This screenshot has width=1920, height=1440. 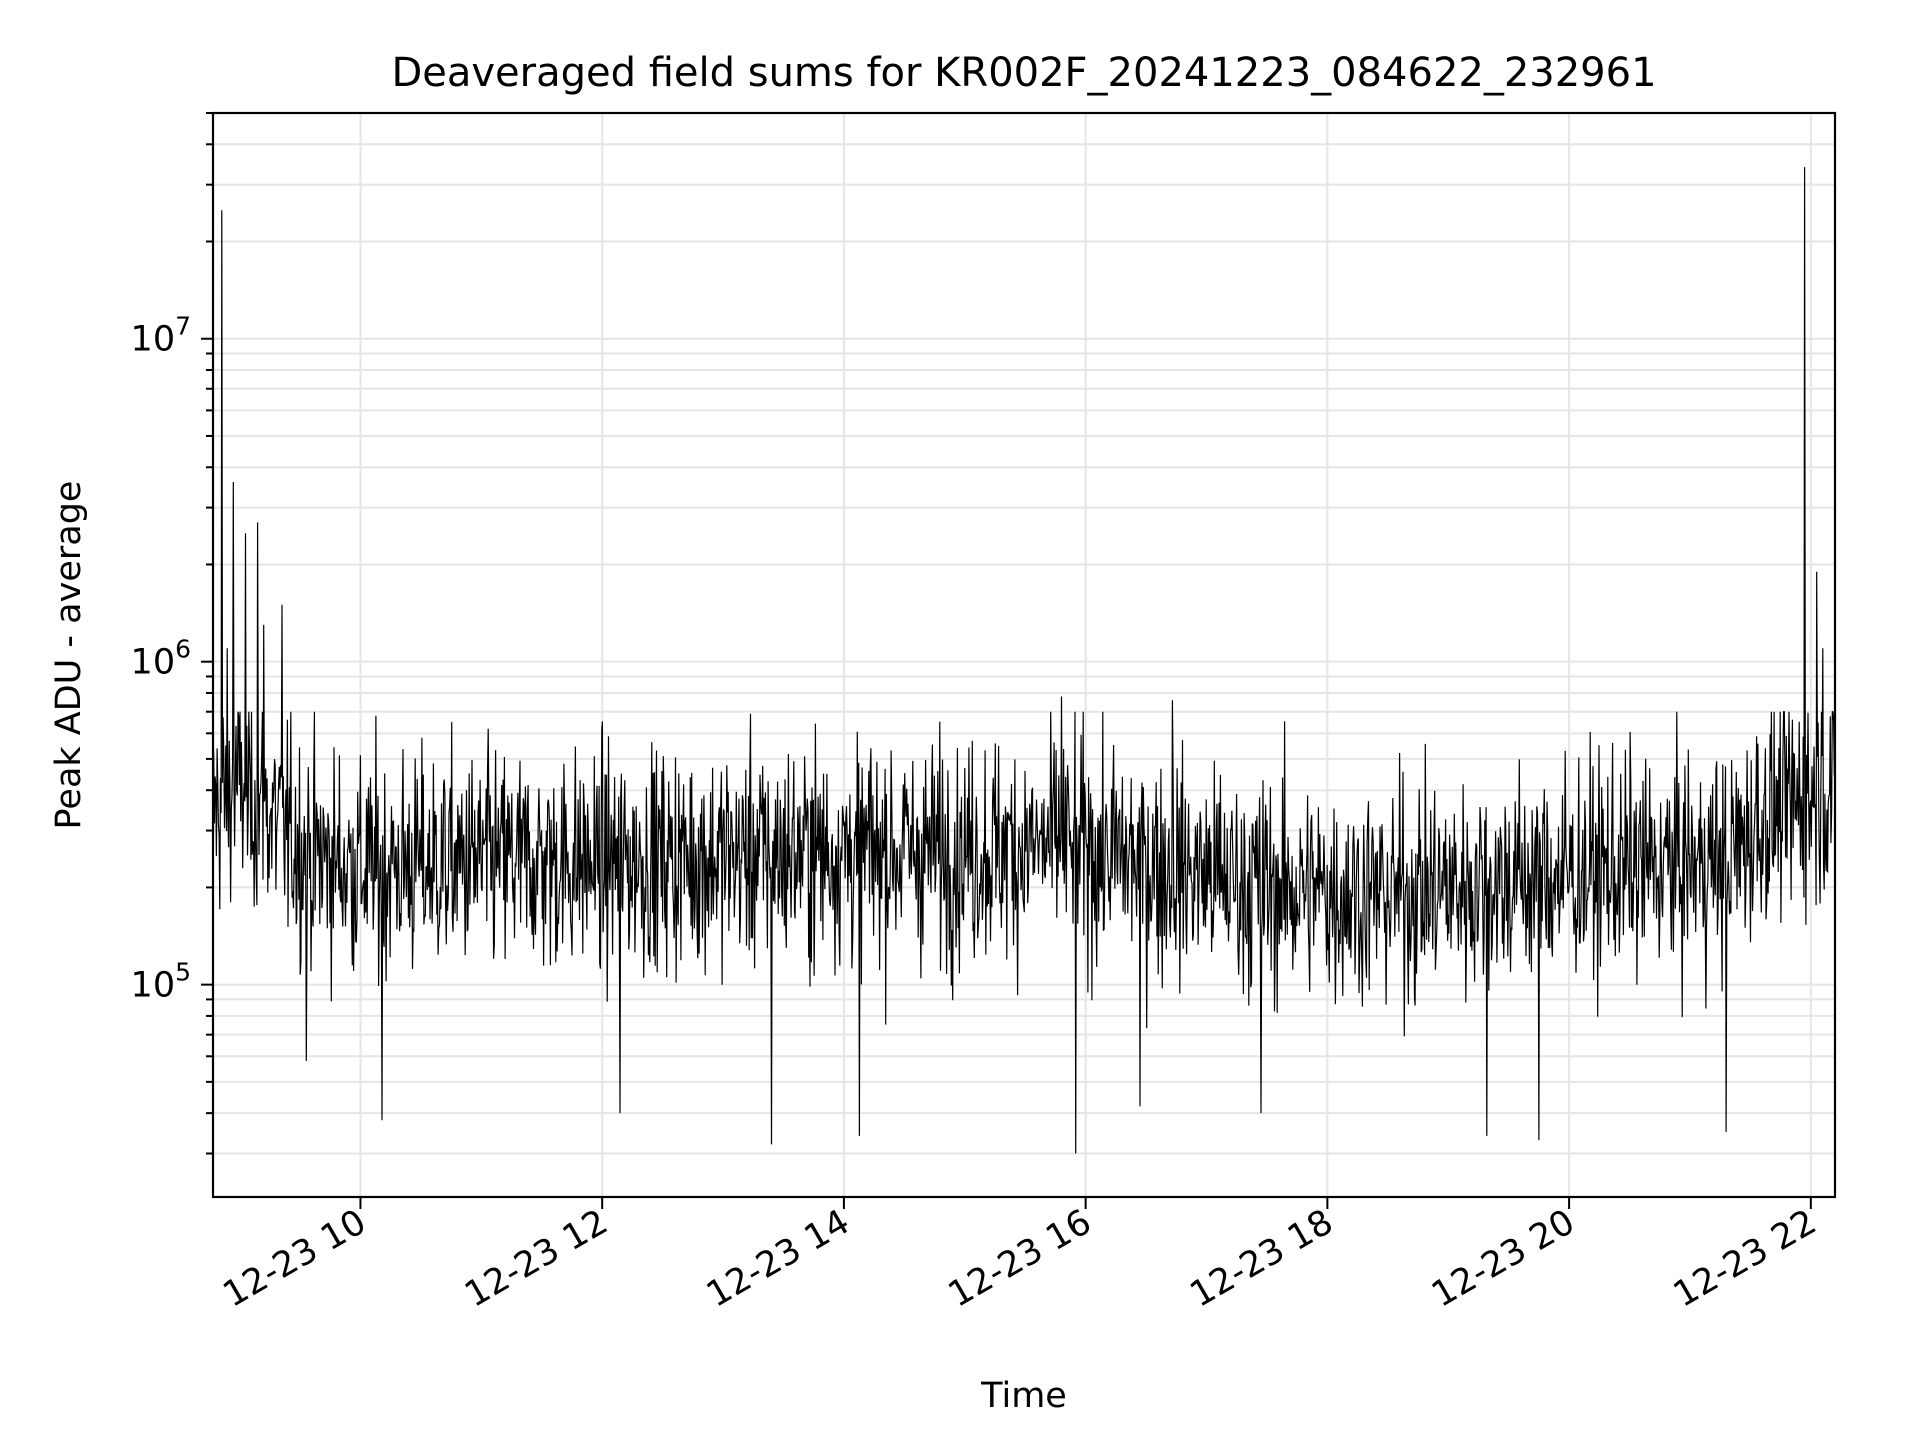 What do you see at coordinates (1023, 1396) in the screenshot?
I see `x-axis-label: Time` at bounding box center [1023, 1396].